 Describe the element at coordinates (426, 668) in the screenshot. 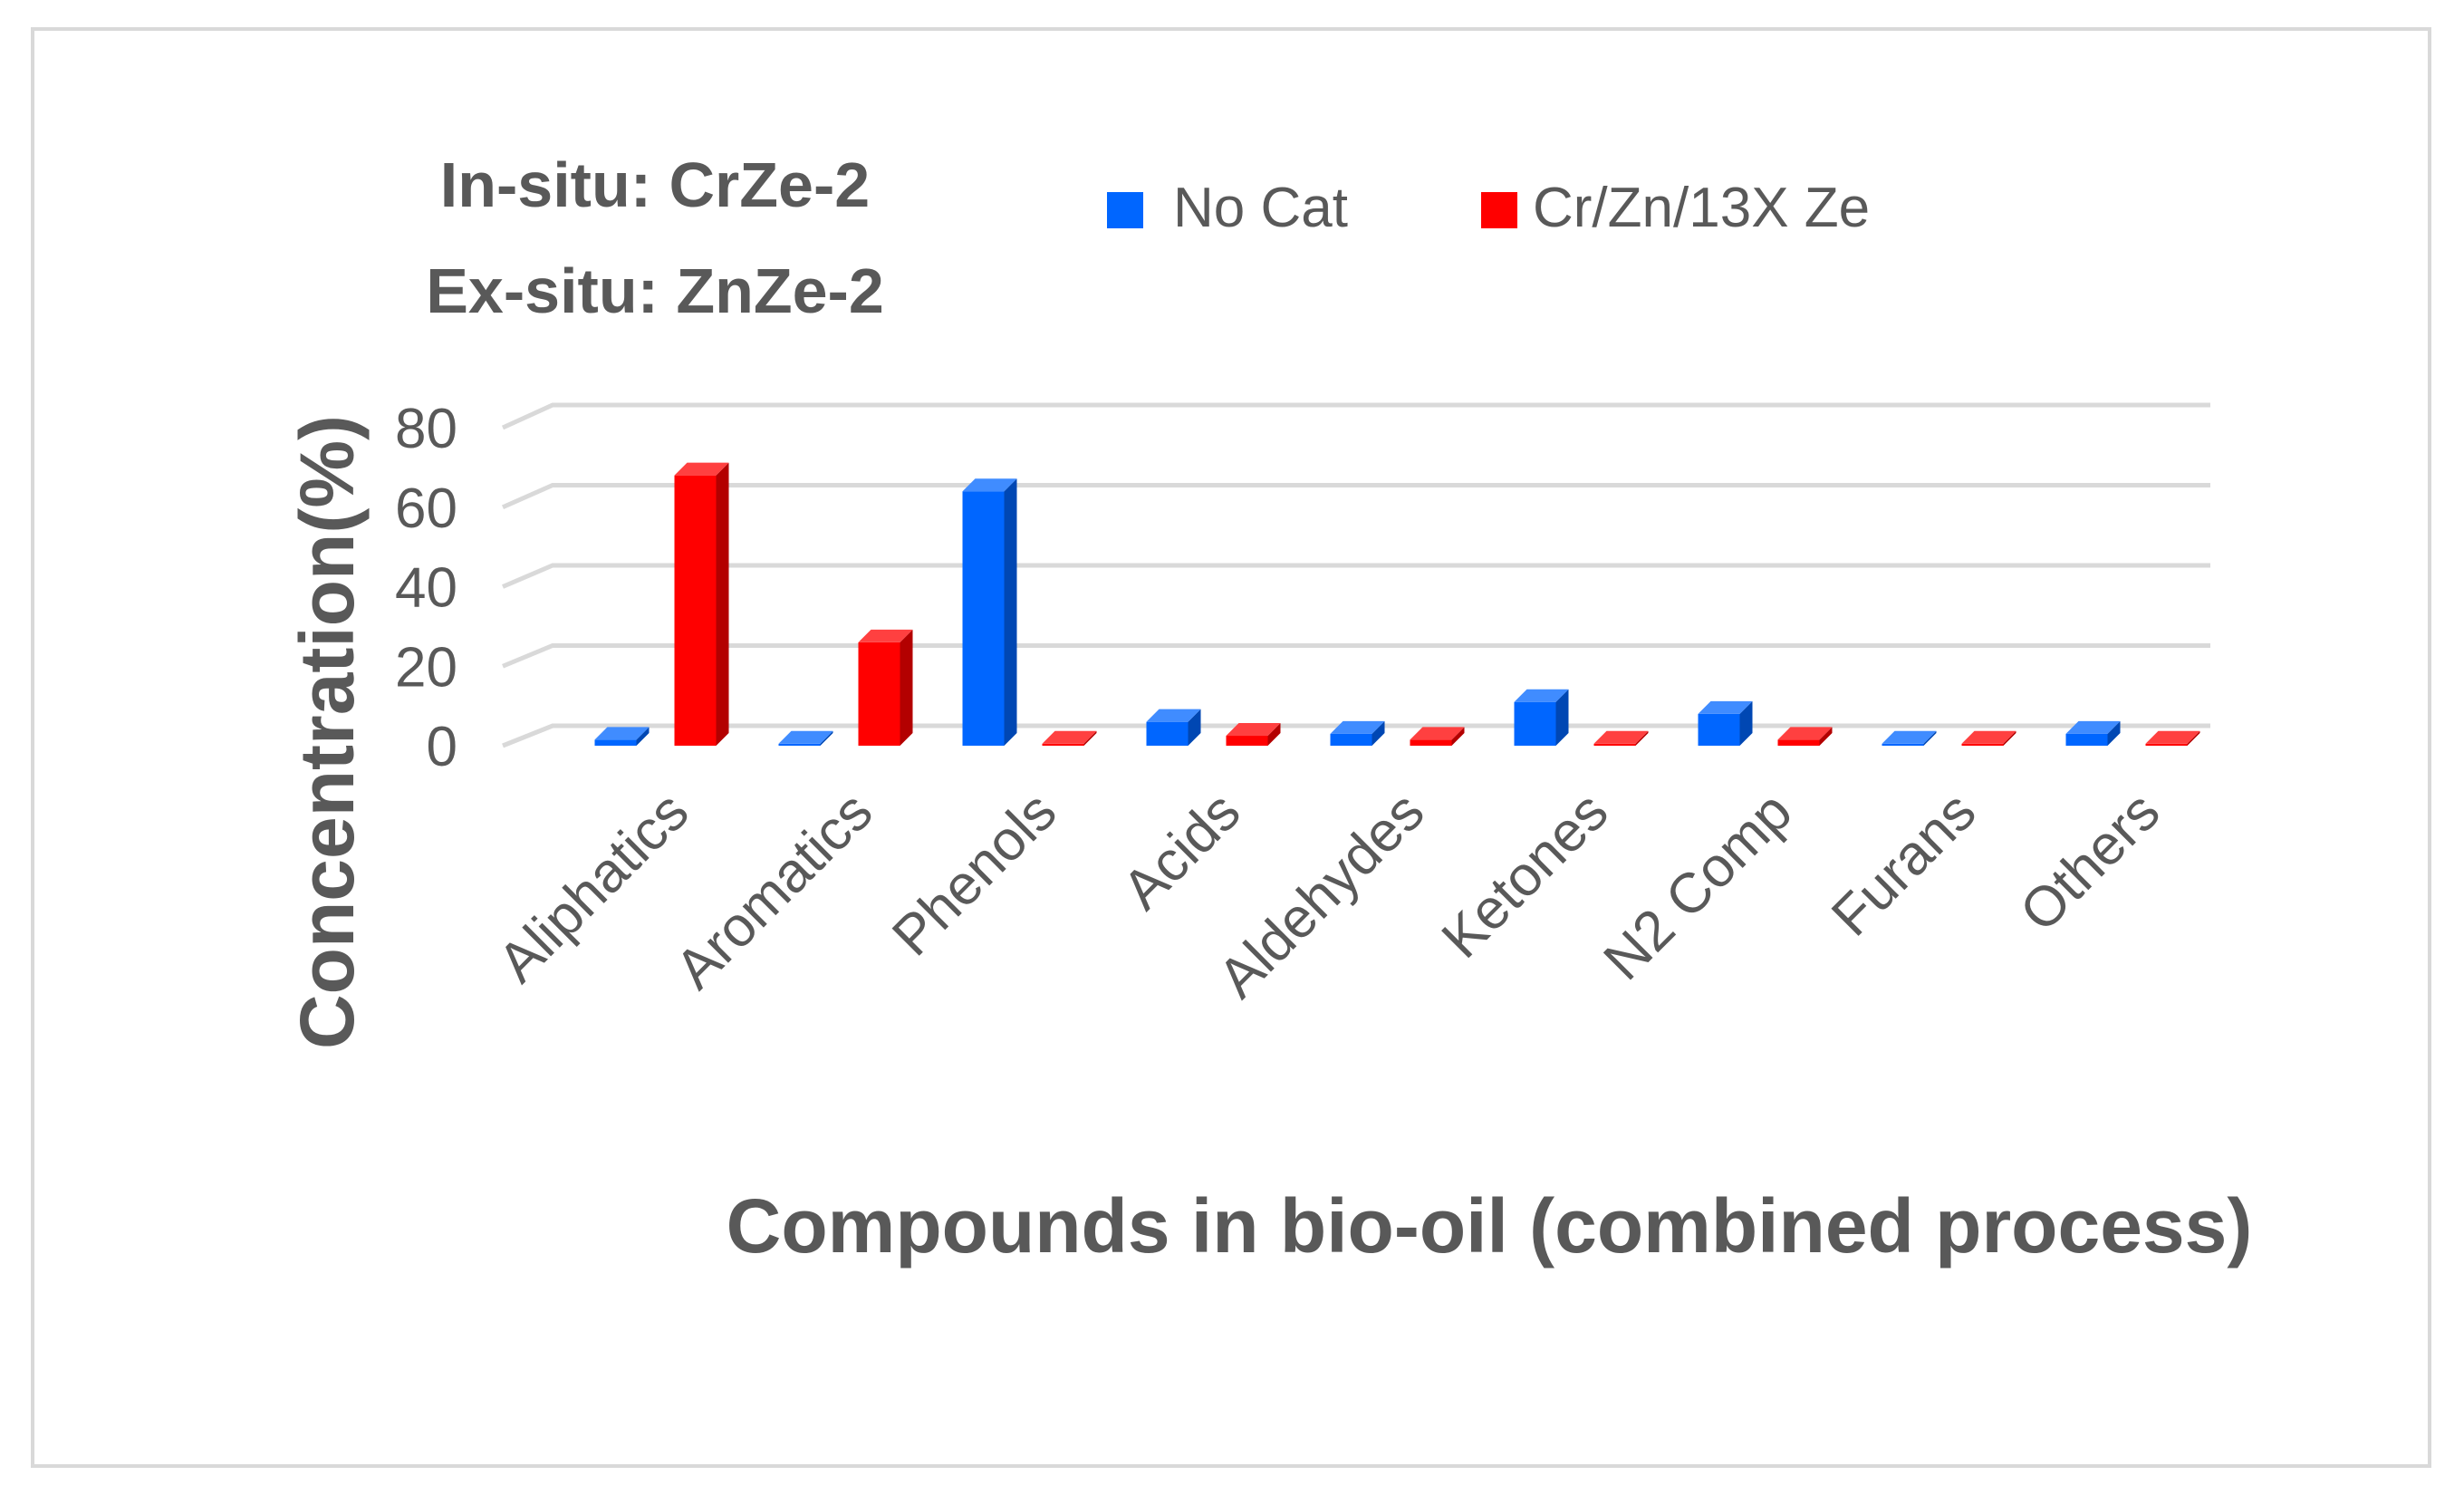

I see `y-tick-label: 20` at that location.